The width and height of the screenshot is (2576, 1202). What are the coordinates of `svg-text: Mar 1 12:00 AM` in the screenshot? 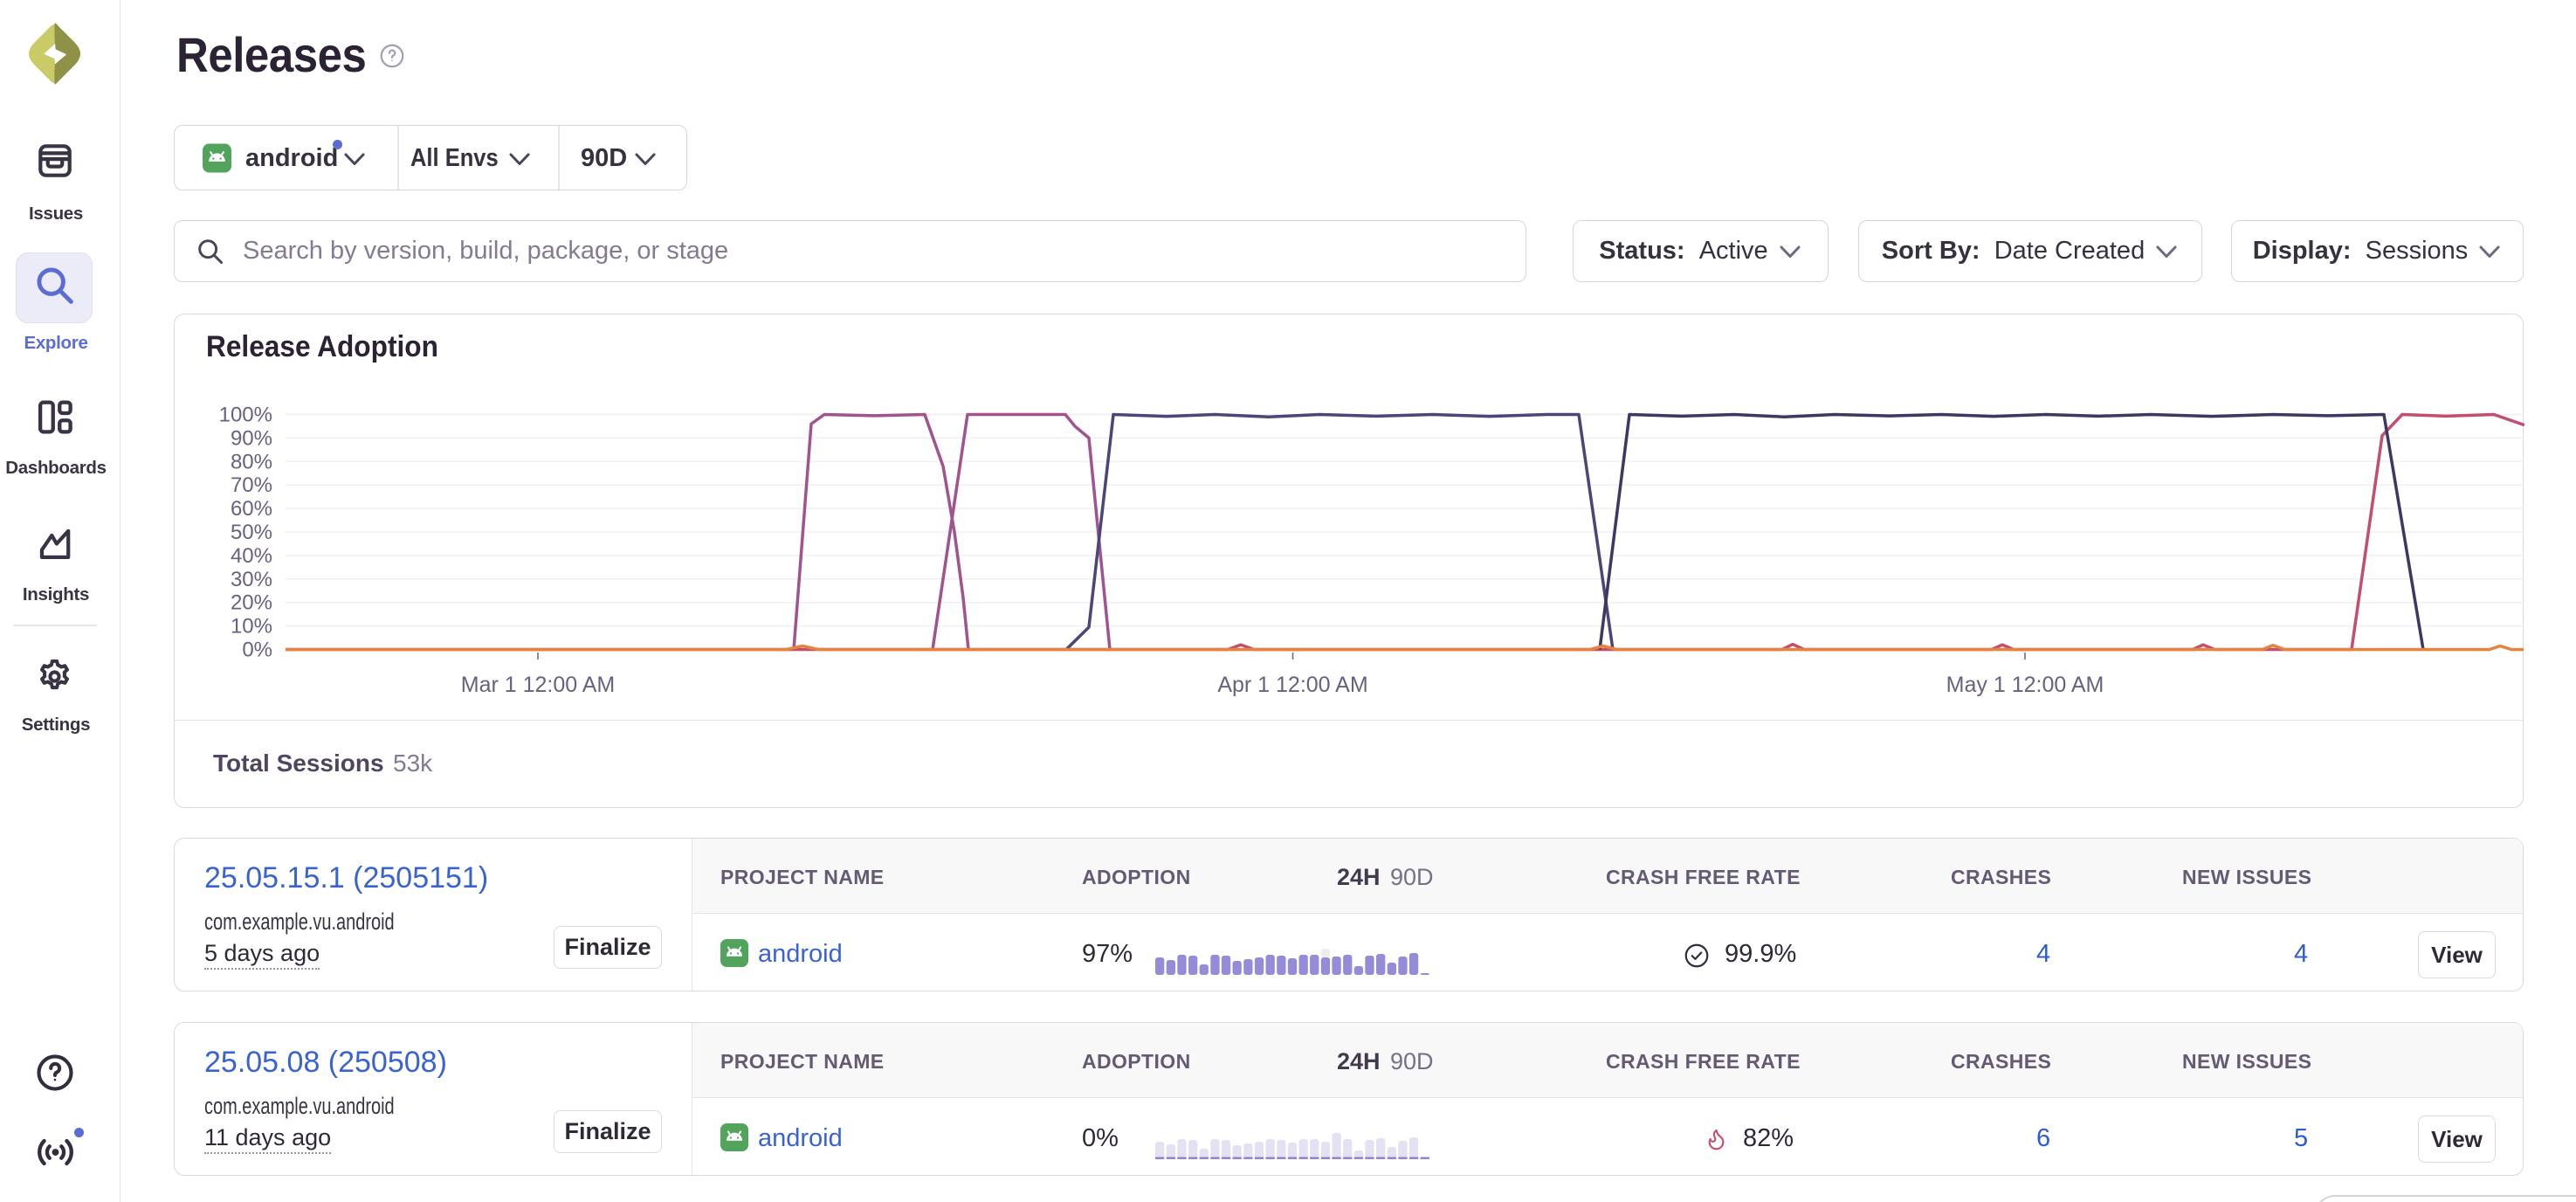 It's located at (538, 685).